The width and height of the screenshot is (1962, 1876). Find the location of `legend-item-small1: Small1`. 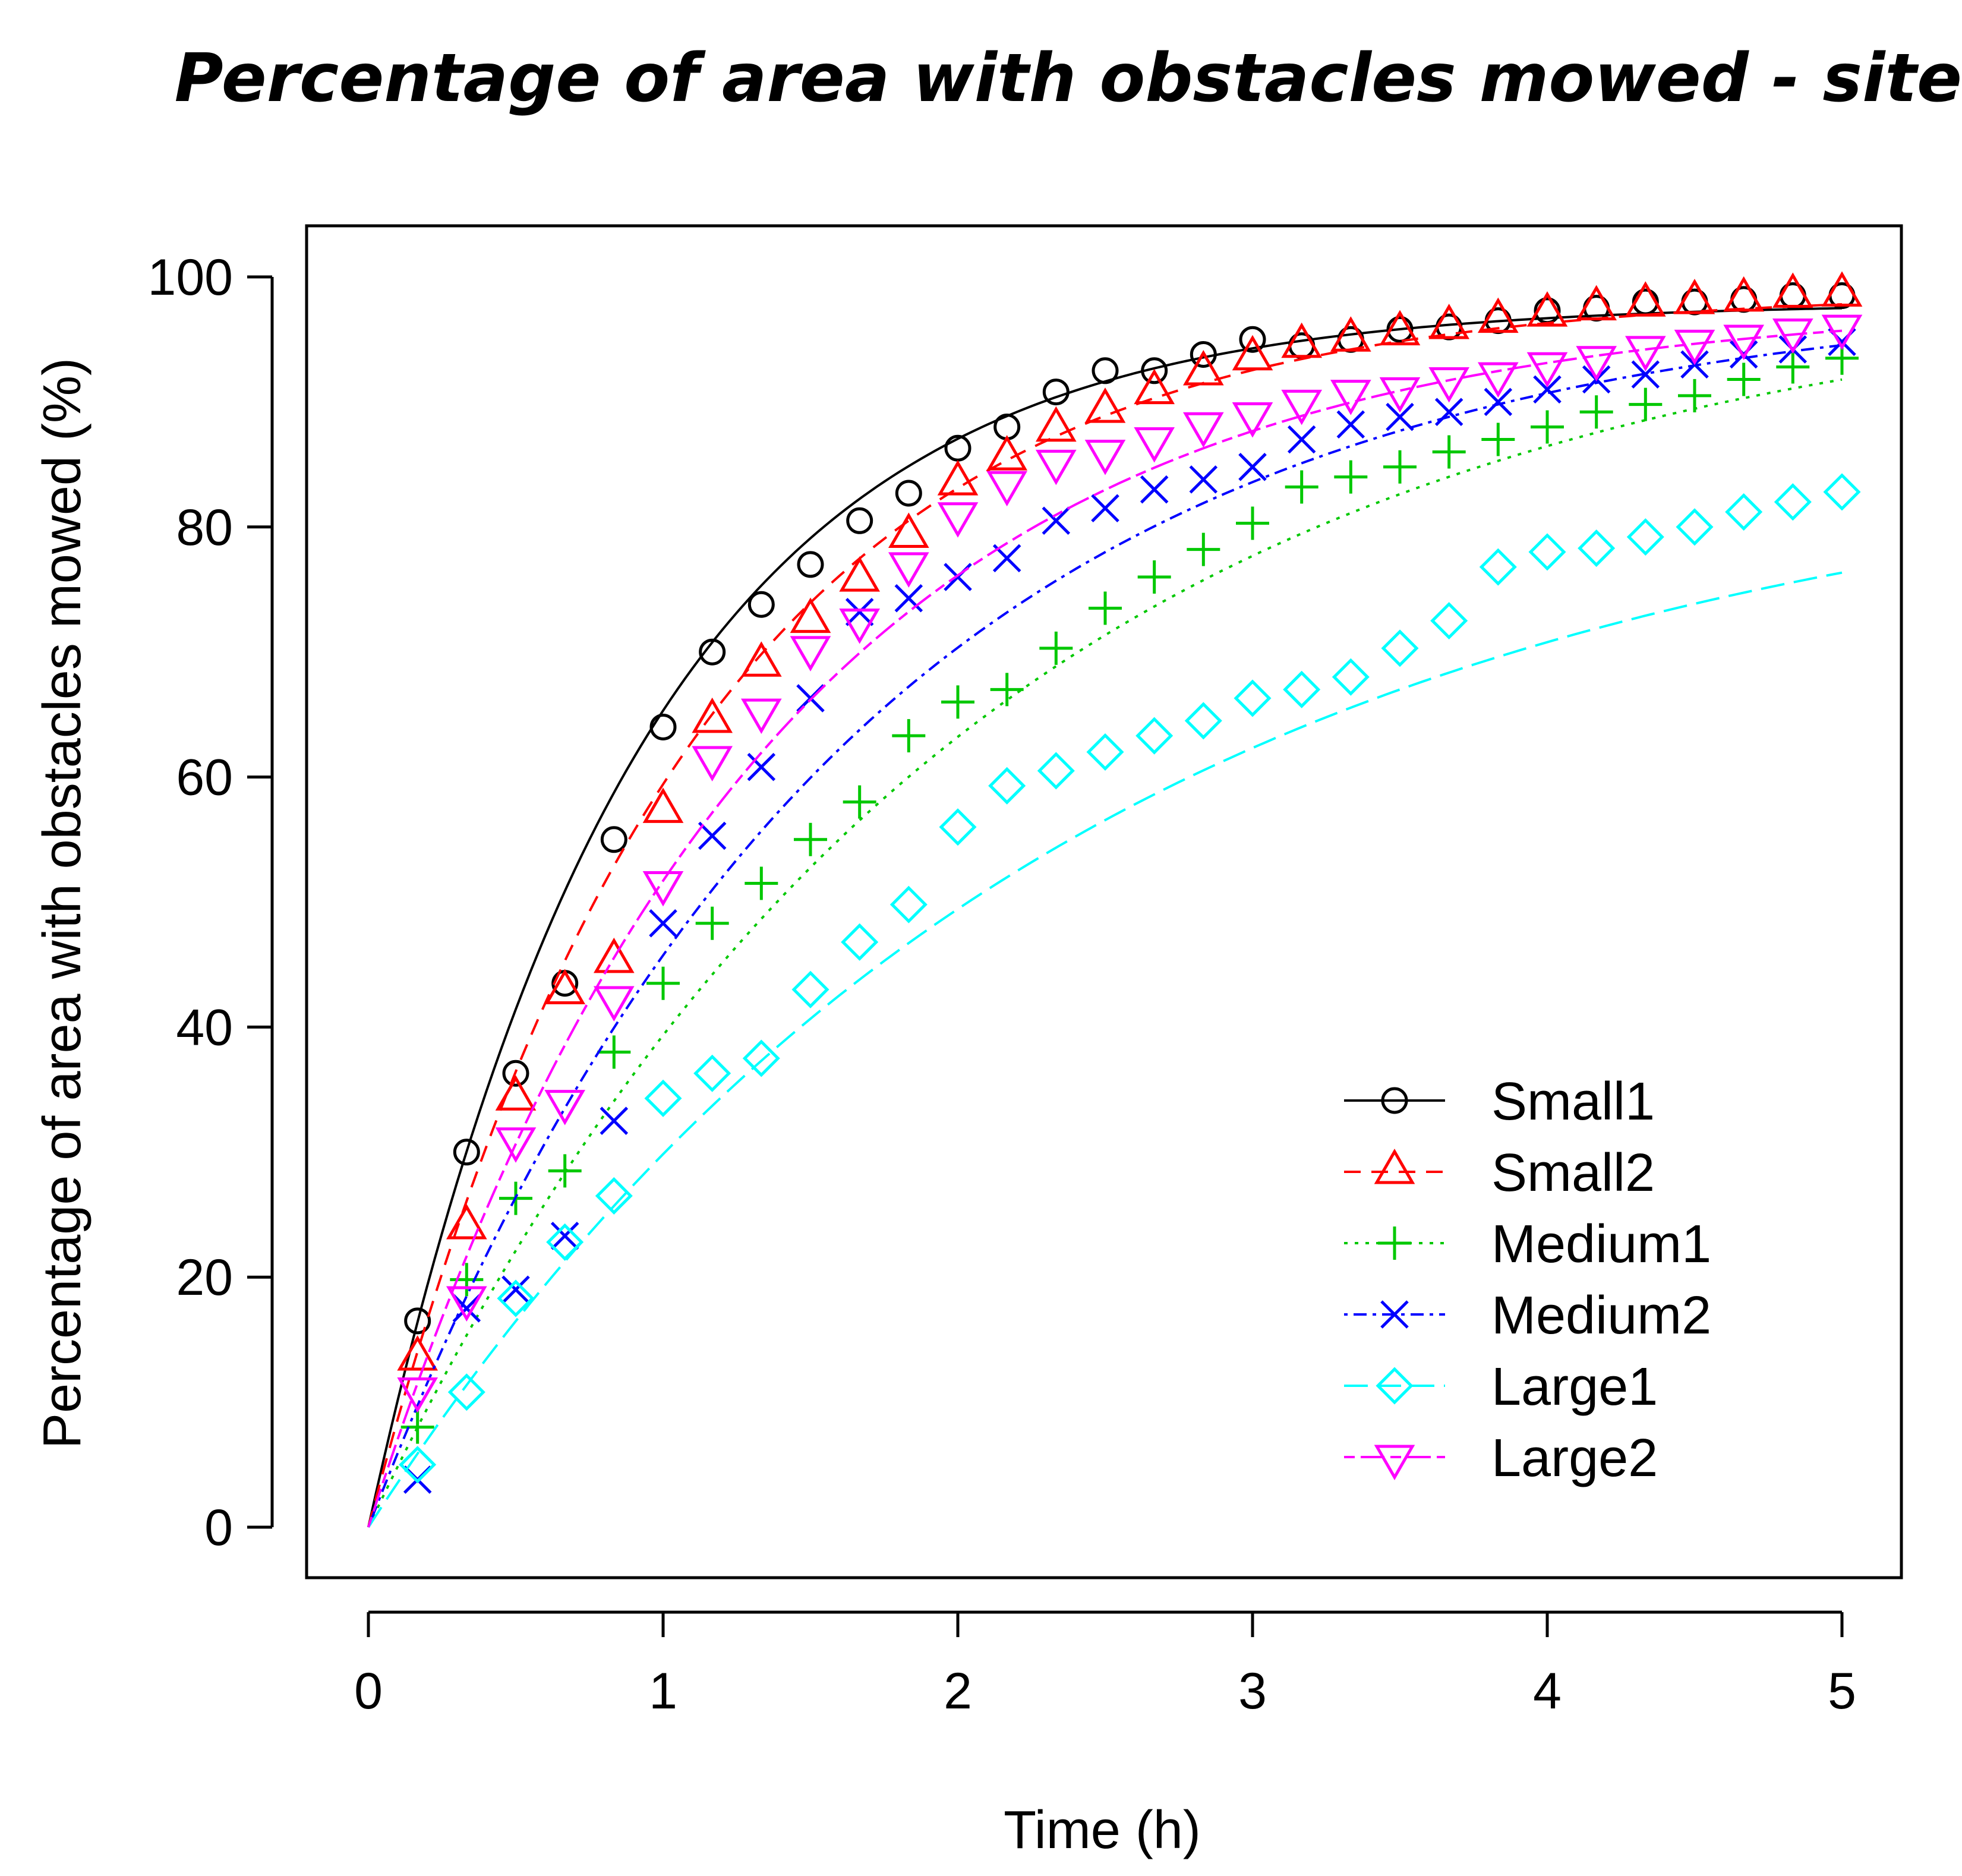

legend-item-small1: Small1 is located at coordinates (1499, 1101).